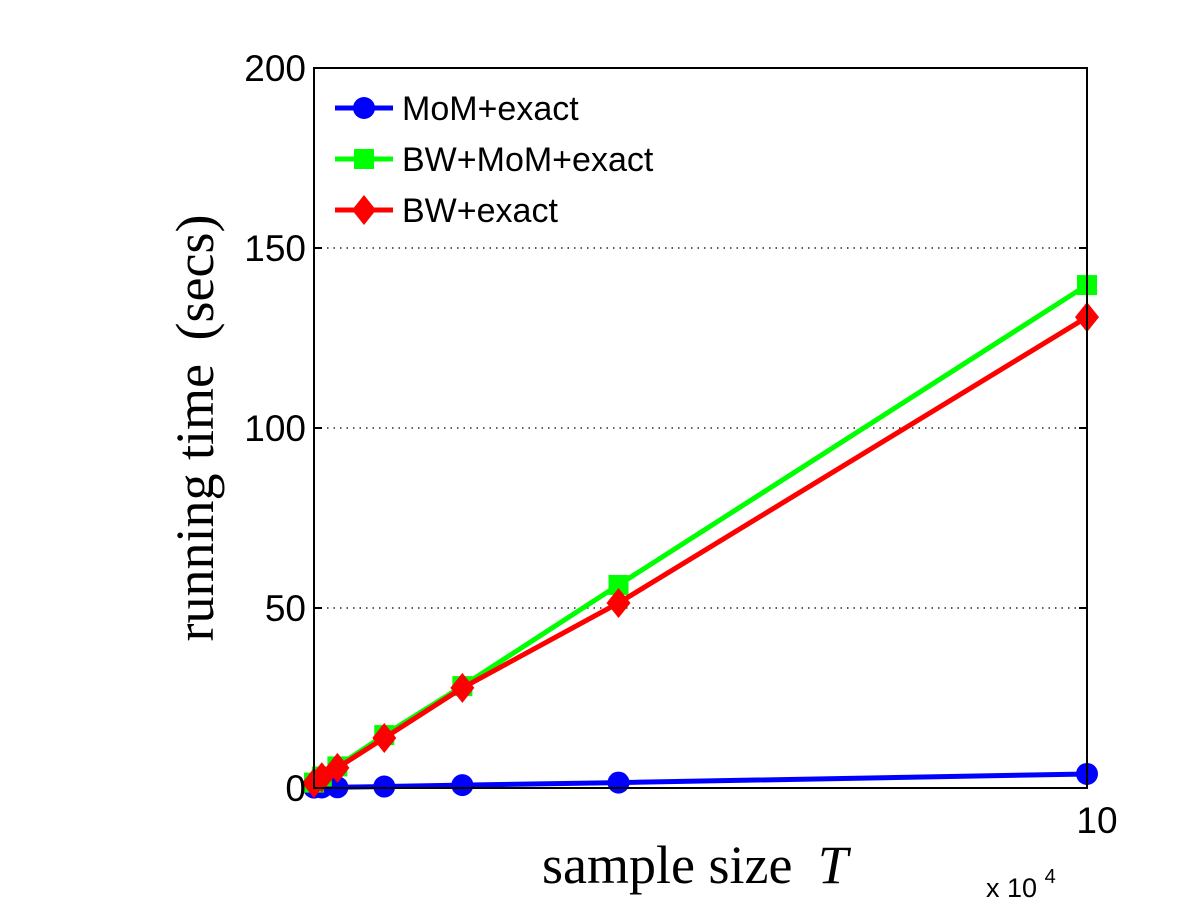 This screenshot has width=1201, height=901. I want to click on y-tick-label: 50, so click(285, 608).